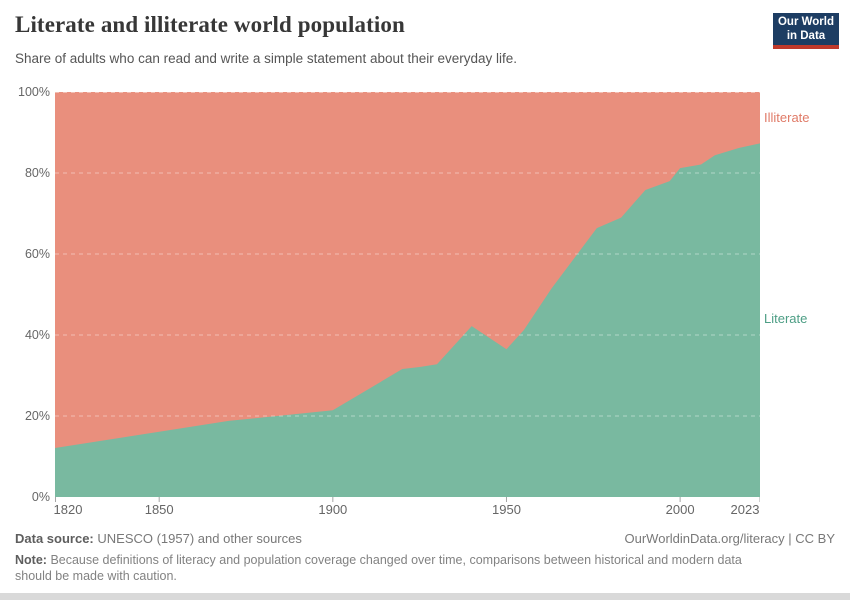  What do you see at coordinates (37, 173) in the screenshot?
I see `y-axis-label: 80%` at bounding box center [37, 173].